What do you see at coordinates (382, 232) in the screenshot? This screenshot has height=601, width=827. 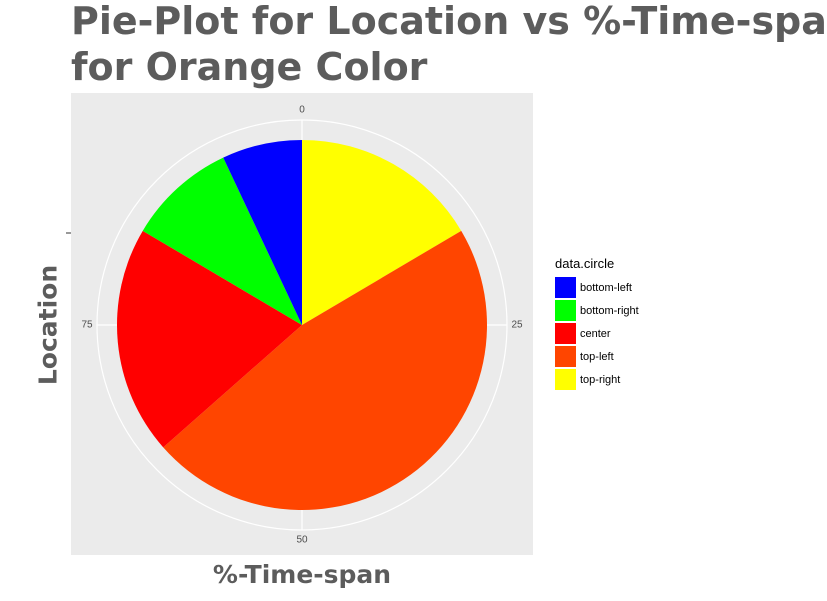 I see `pie-slice-top-right` at bounding box center [382, 232].